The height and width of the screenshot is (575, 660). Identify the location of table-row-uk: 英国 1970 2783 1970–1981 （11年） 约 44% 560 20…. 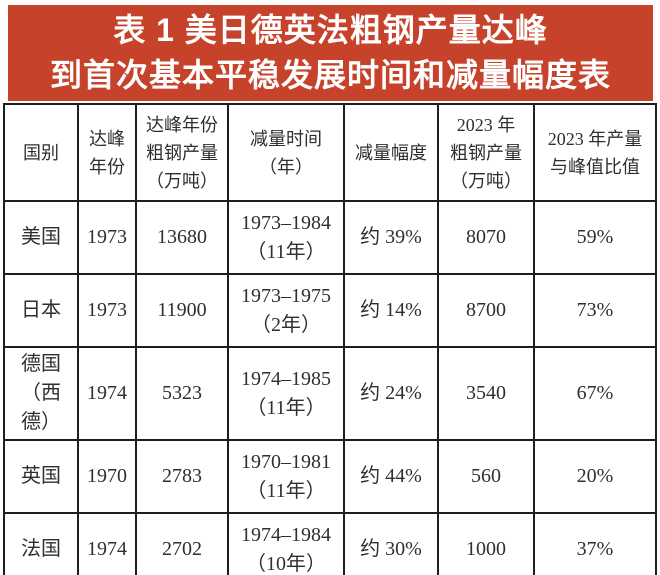
(330, 476).